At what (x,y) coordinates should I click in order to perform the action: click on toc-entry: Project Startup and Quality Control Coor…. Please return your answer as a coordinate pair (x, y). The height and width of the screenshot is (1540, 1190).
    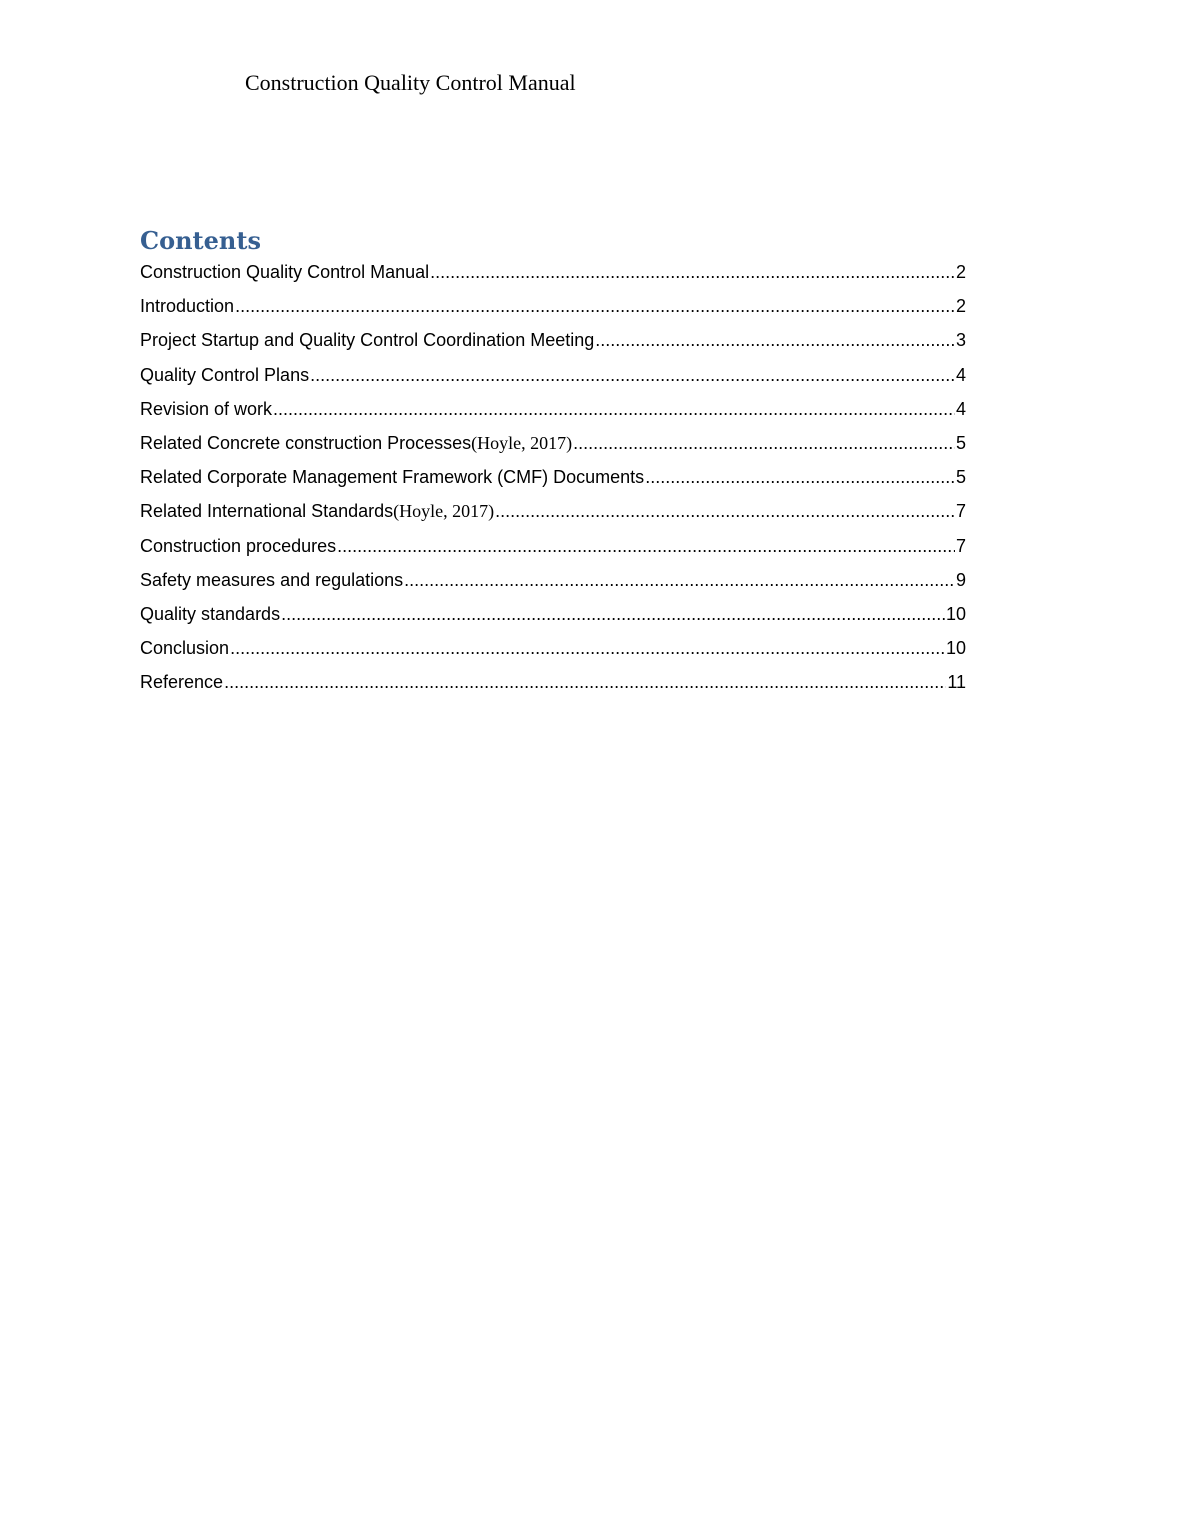
    Looking at the image, I should click on (553, 347).